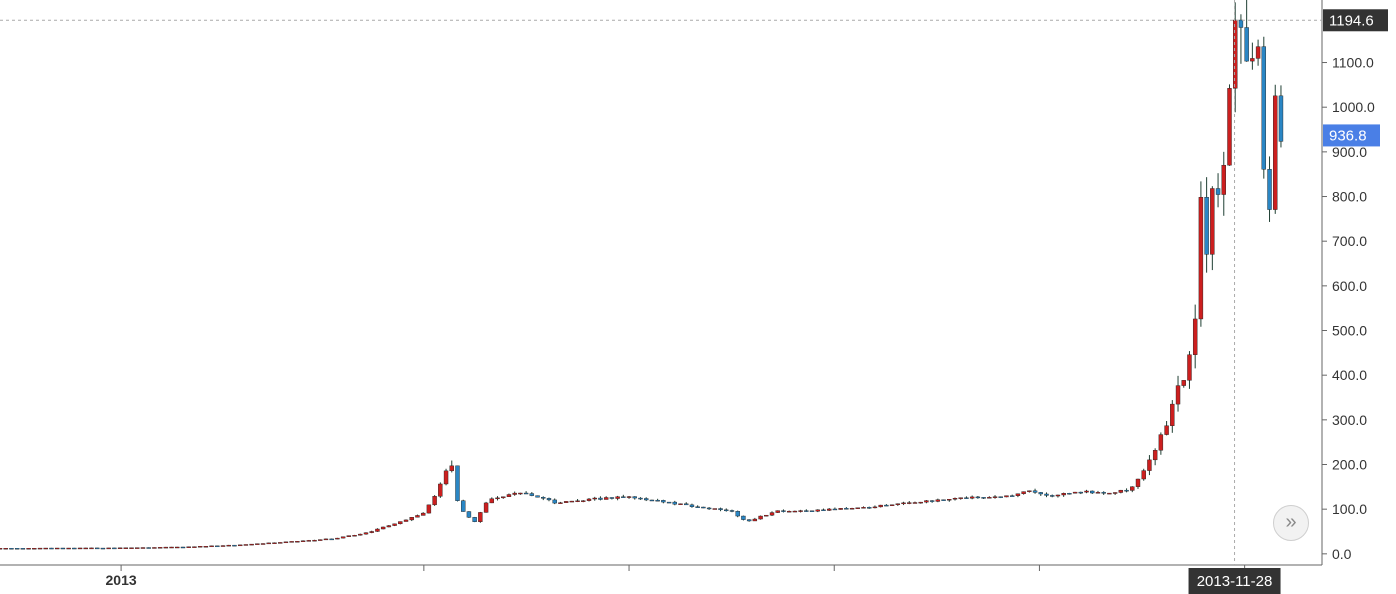 This screenshot has width=1396, height=594. I want to click on crosshair-date-label: 2013-11-28, so click(1235, 581).